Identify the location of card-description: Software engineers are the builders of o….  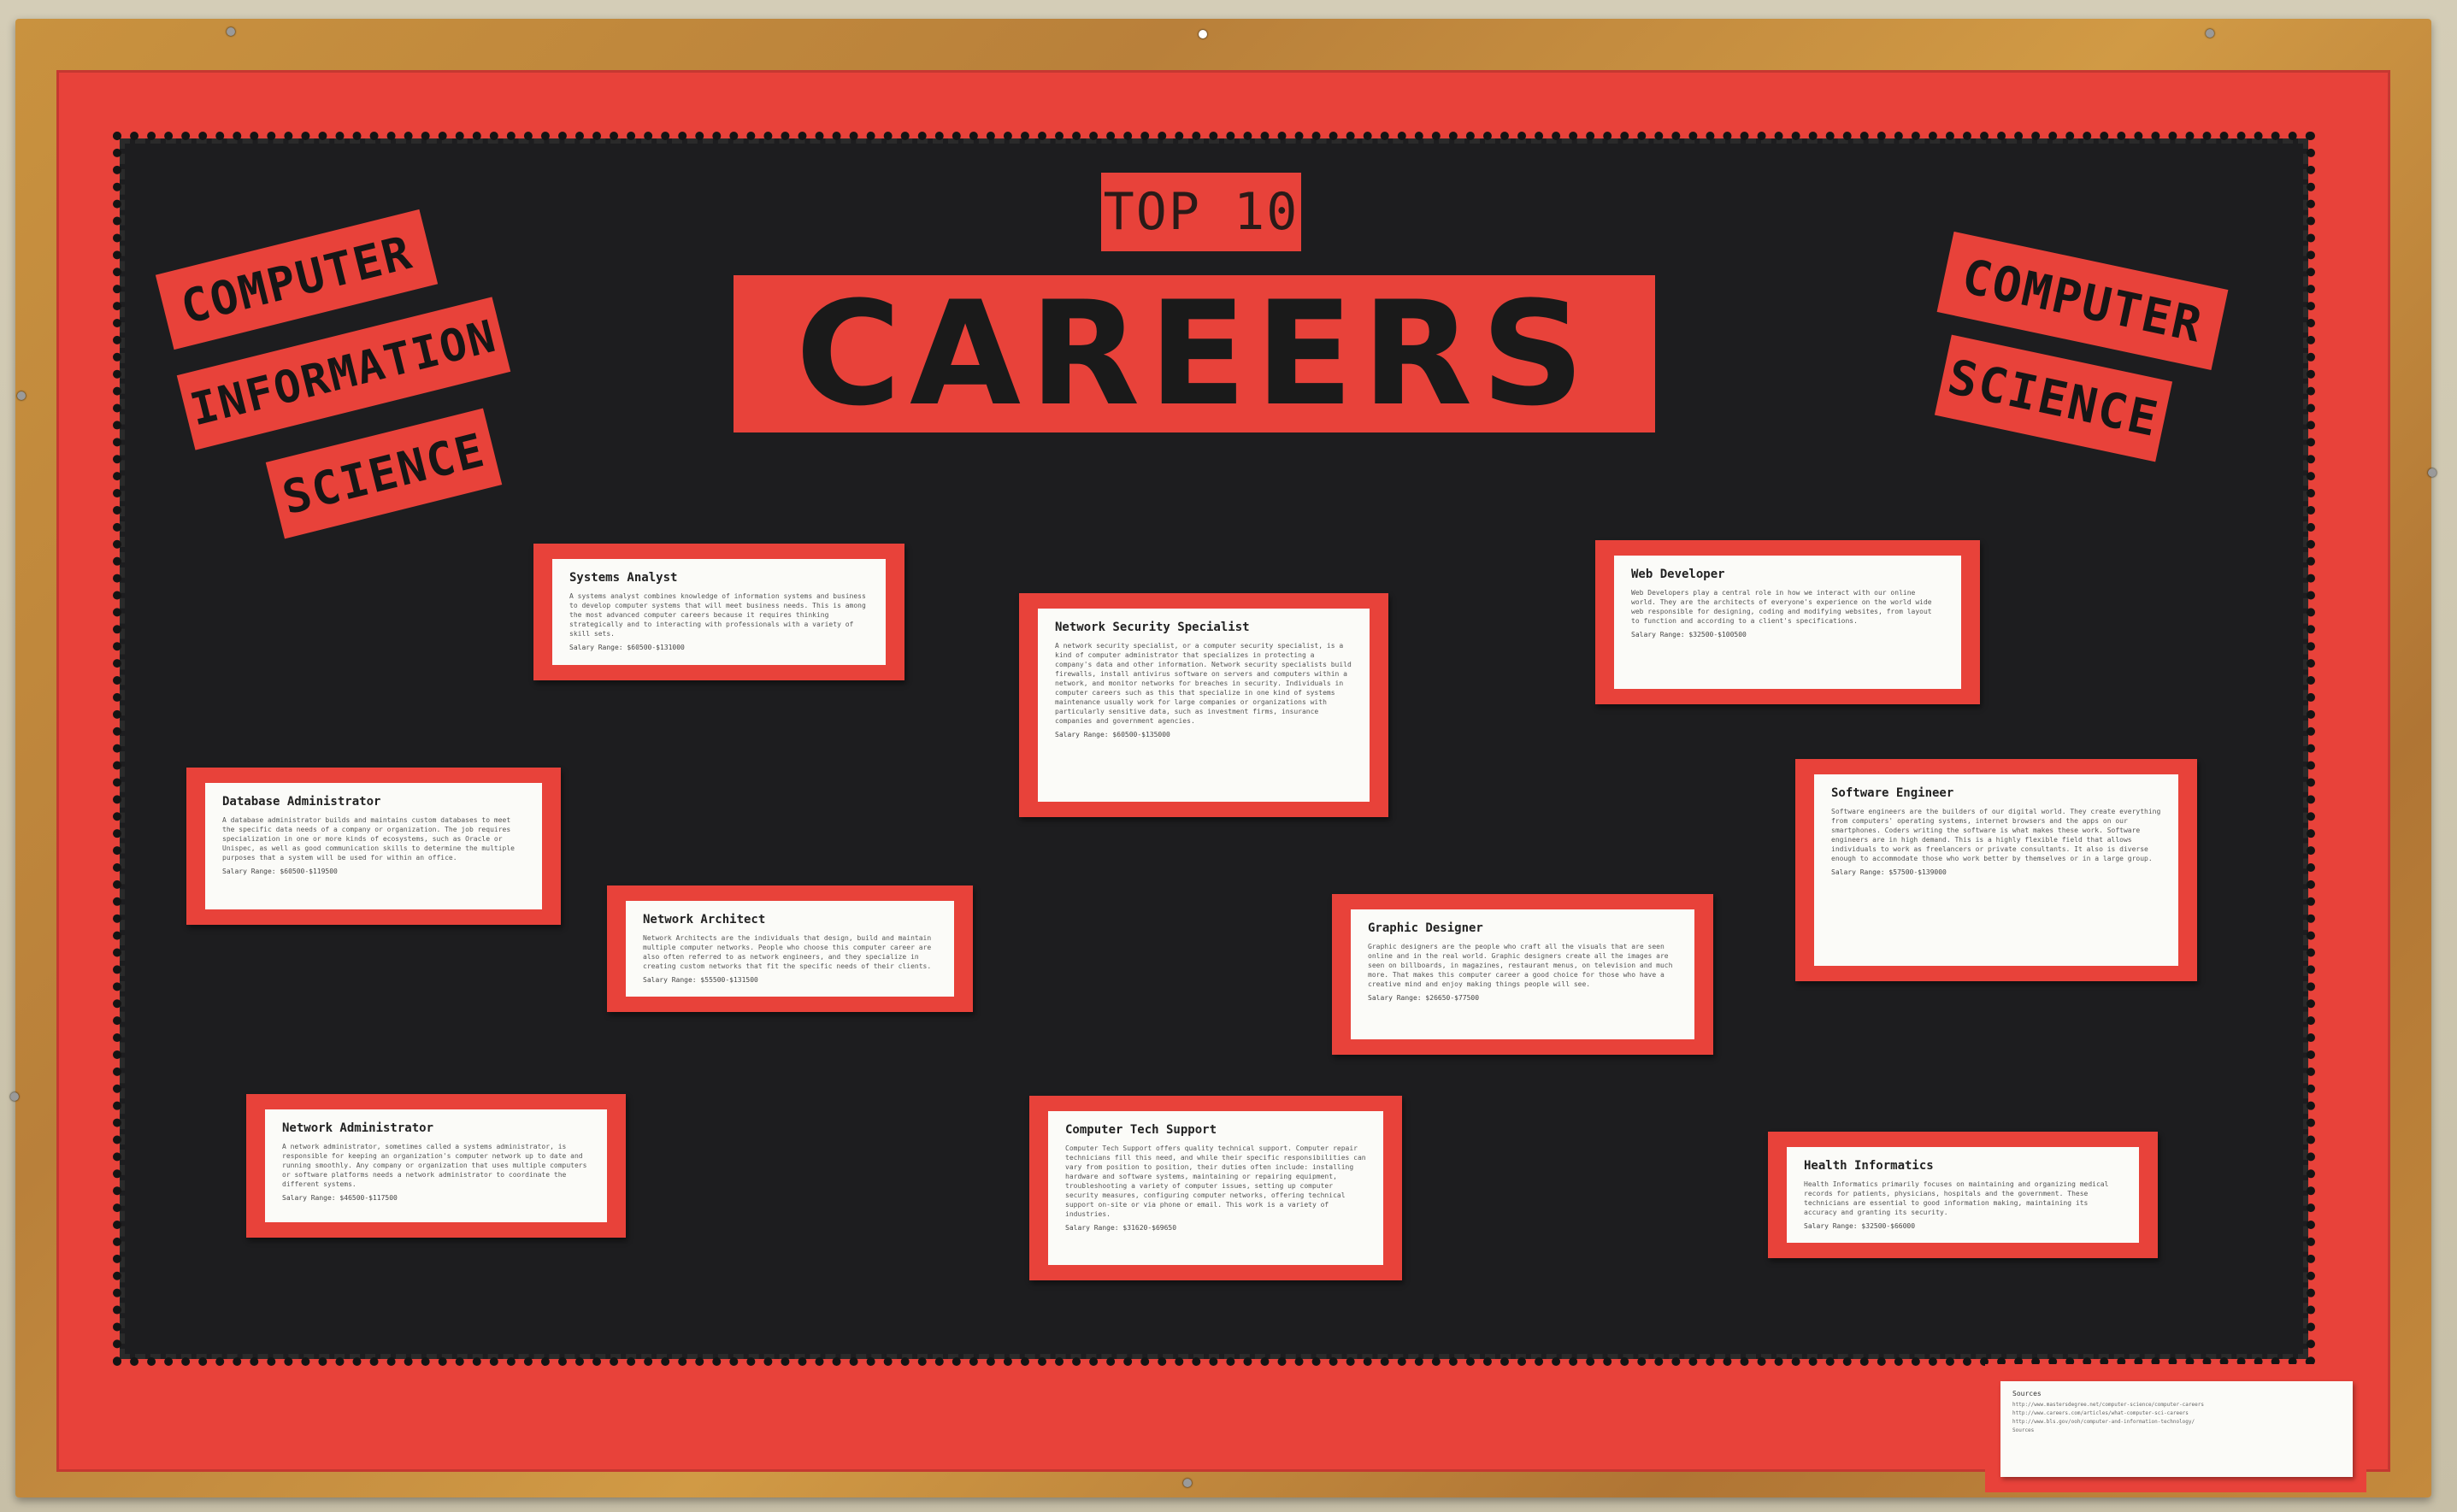
(1996, 835).